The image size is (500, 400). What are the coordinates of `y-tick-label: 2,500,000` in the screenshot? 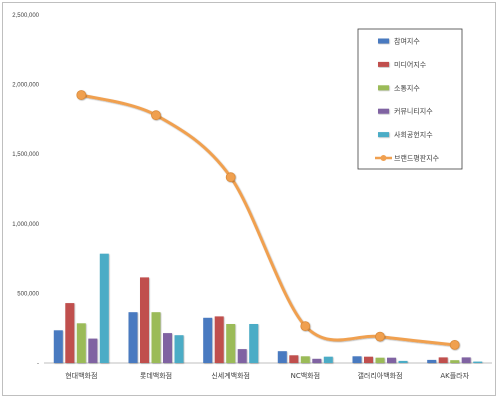 It's located at (25, 16).